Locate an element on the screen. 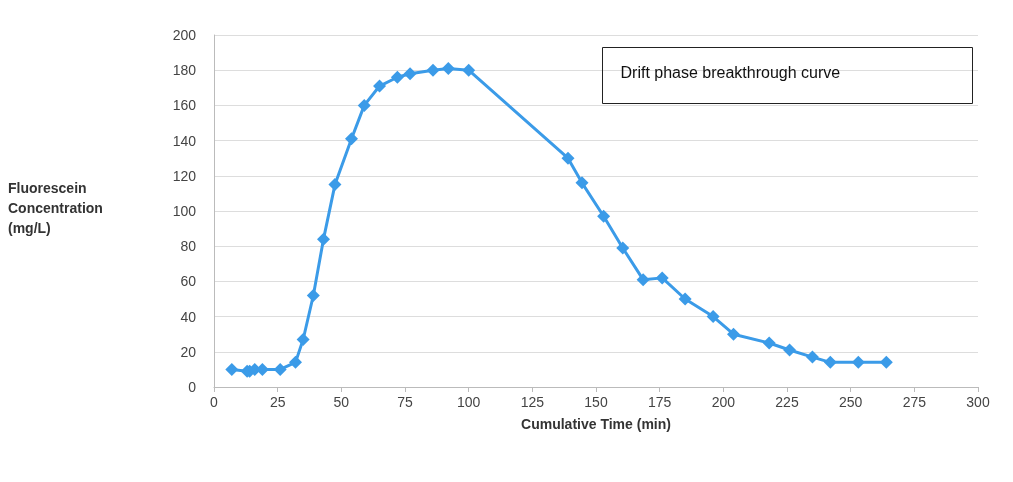  x-tick-label: 250 is located at coordinates (850, 402).